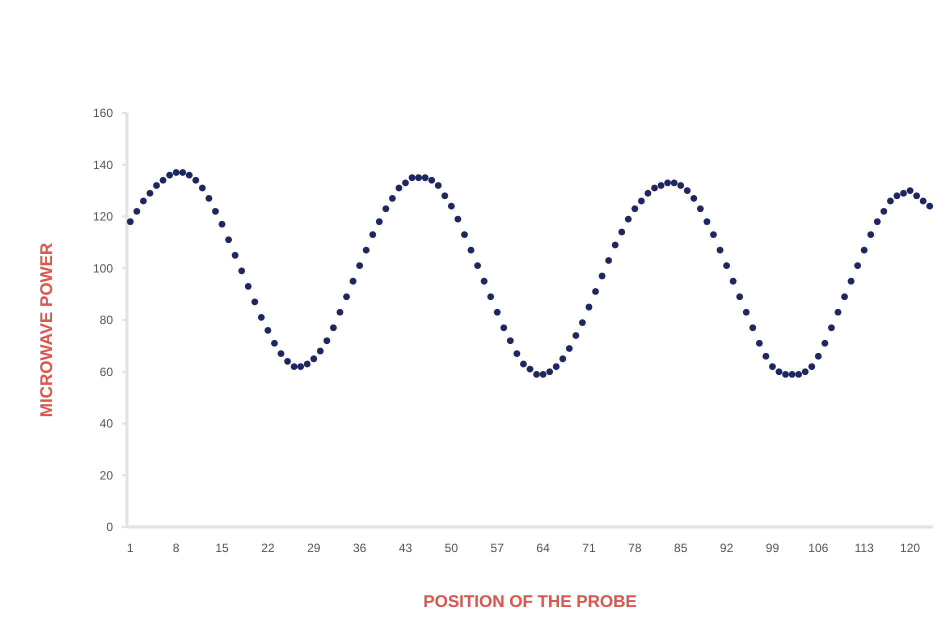 The width and height of the screenshot is (940, 642). Describe the element at coordinates (103, 217) in the screenshot. I see `y-tick-label: 120` at that location.